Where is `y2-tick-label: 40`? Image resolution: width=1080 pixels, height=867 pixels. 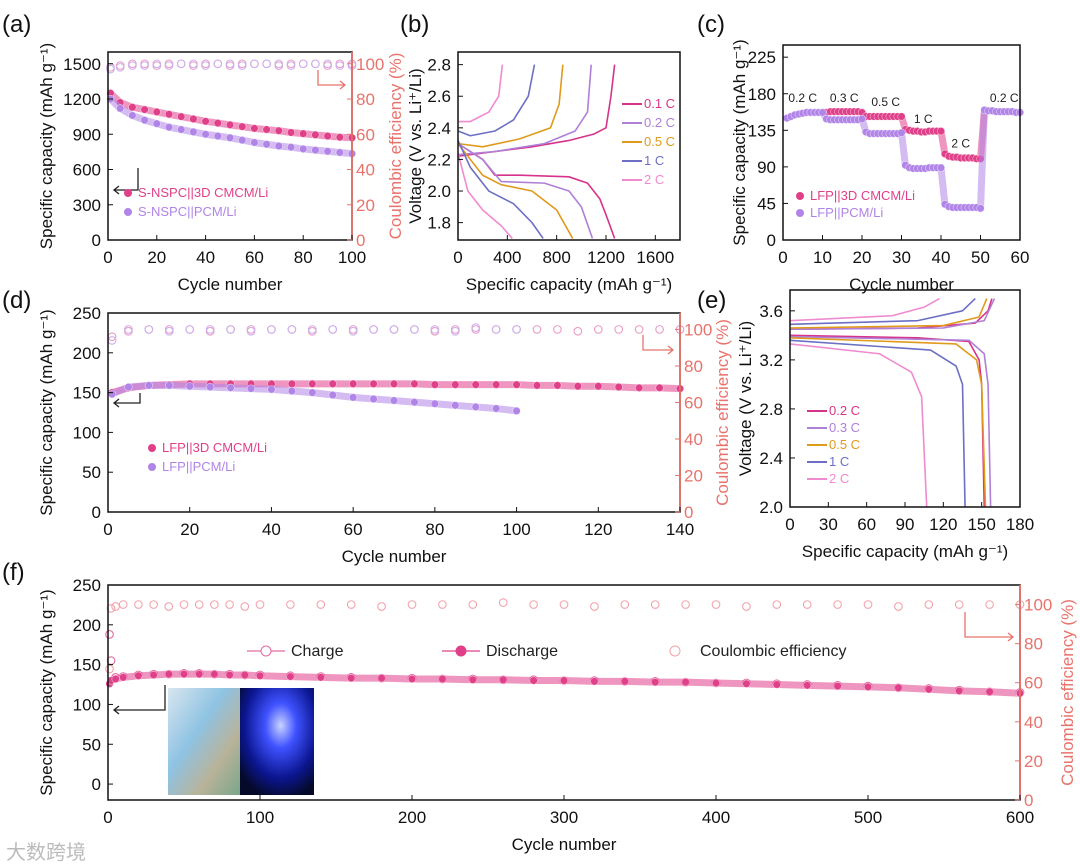
y2-tick-label: 40 is located at coordinates (365, 170).